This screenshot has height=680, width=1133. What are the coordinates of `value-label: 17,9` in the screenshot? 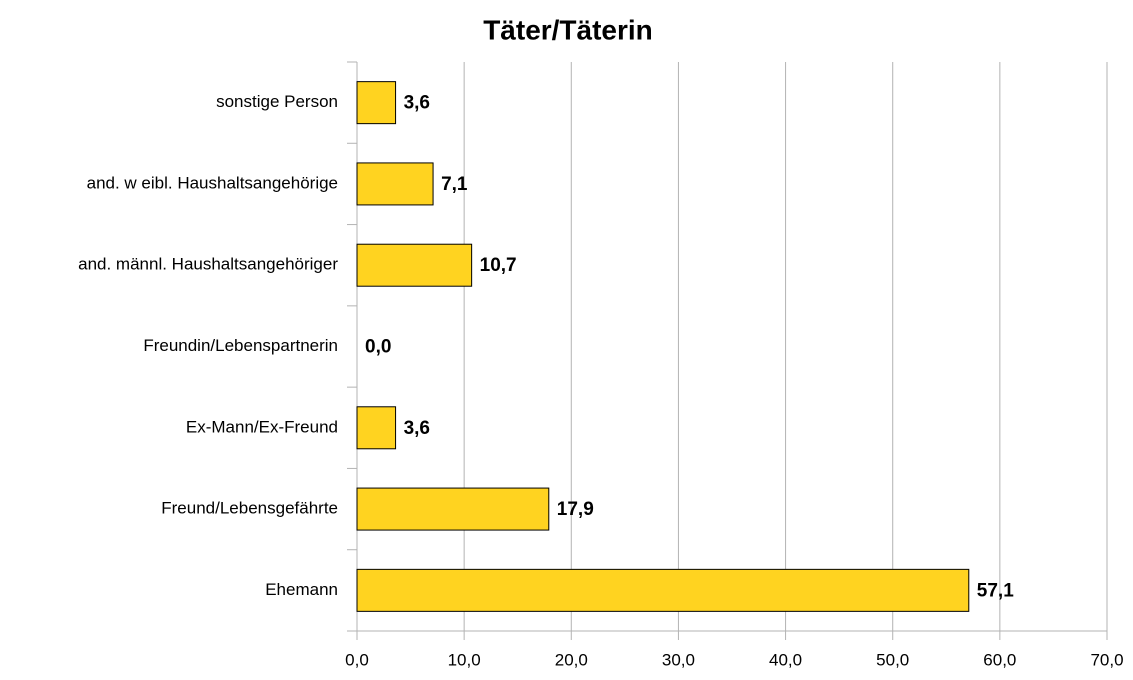 It's located at (575, 509).